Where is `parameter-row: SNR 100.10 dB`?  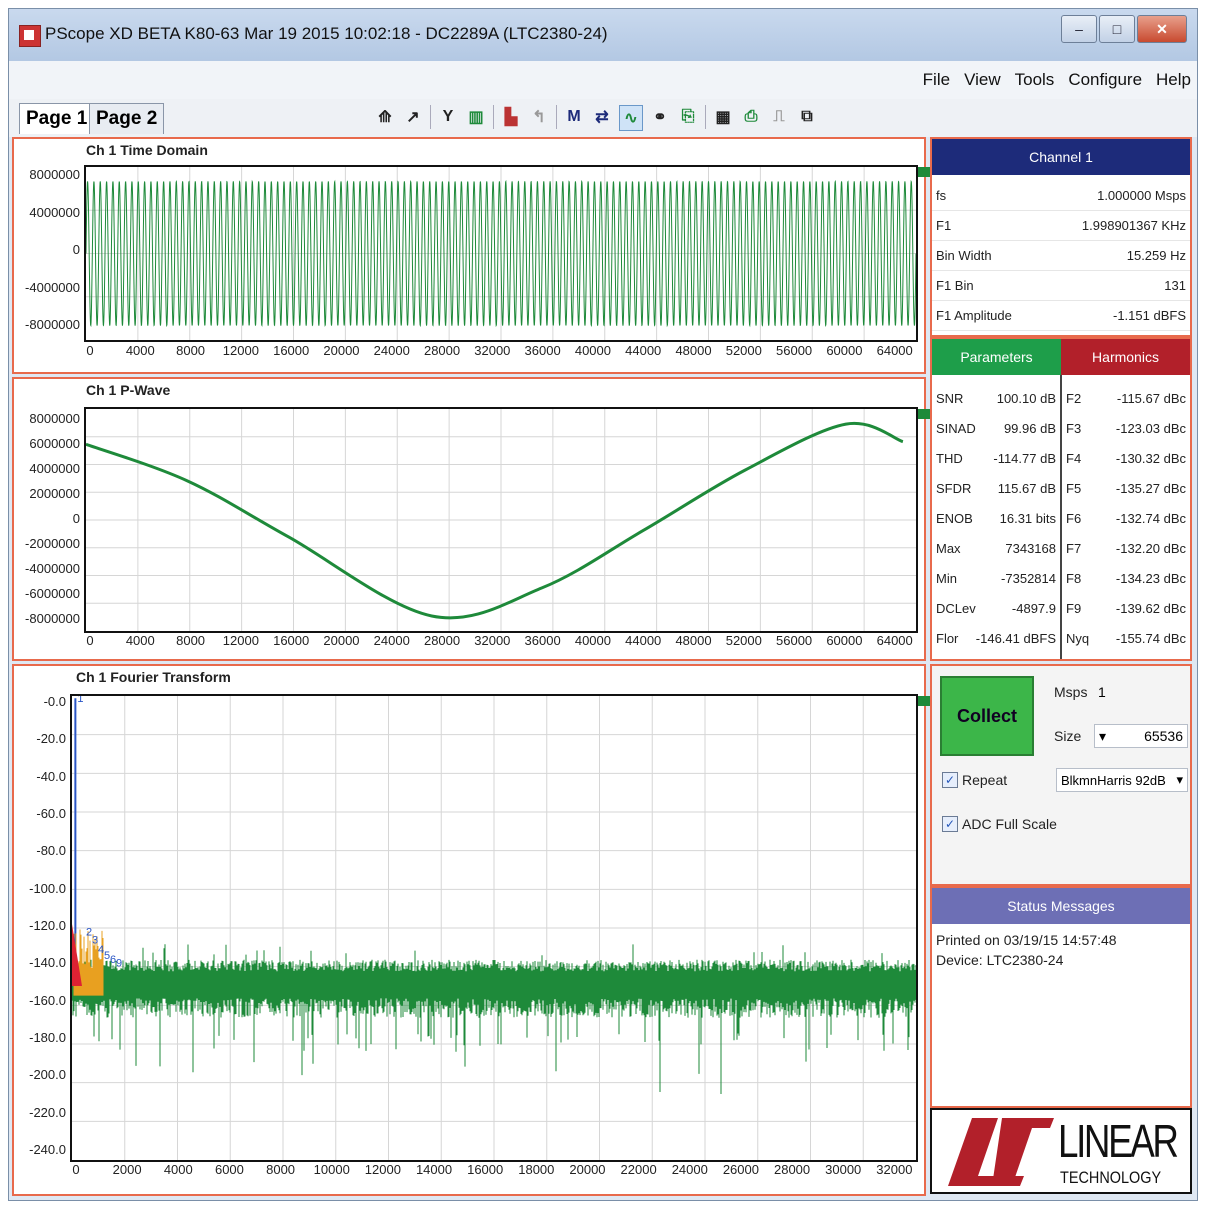 parameter-row: SNR 100.10 dB is located at coordinates (996, 398).